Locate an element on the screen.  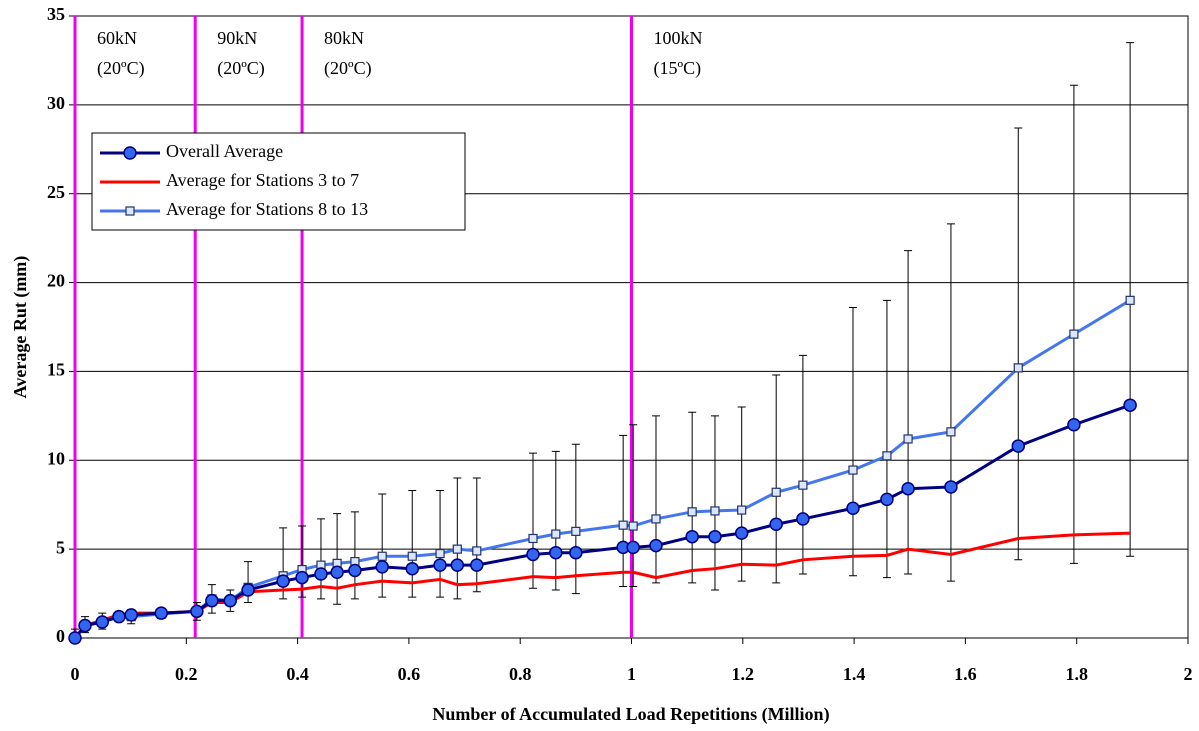
x-tick-label: 0.2 is located at coordinates (186, 674).